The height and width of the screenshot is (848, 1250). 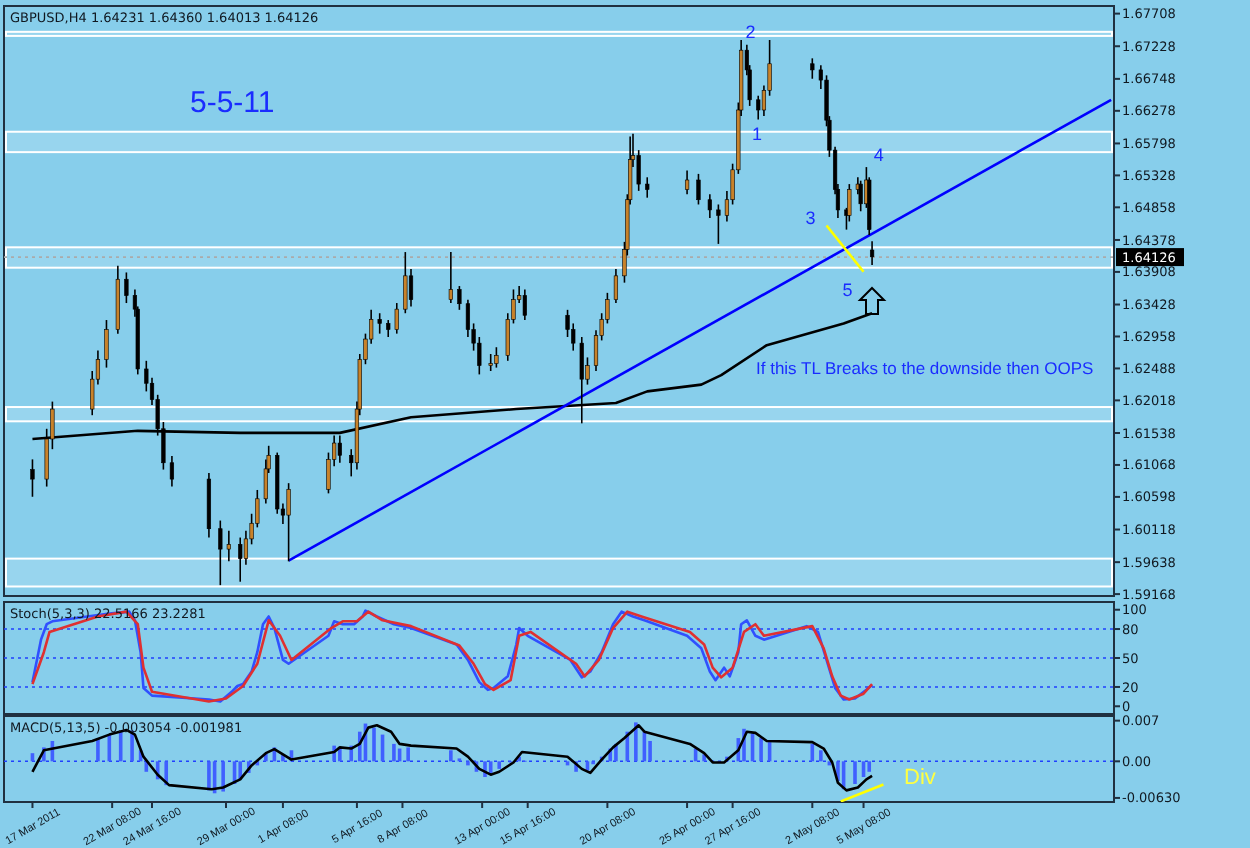 What do you see at coordinates (232, 103) in the screenshot?
I see `annotation: 5-5-11` at bounding box center [232, 103].